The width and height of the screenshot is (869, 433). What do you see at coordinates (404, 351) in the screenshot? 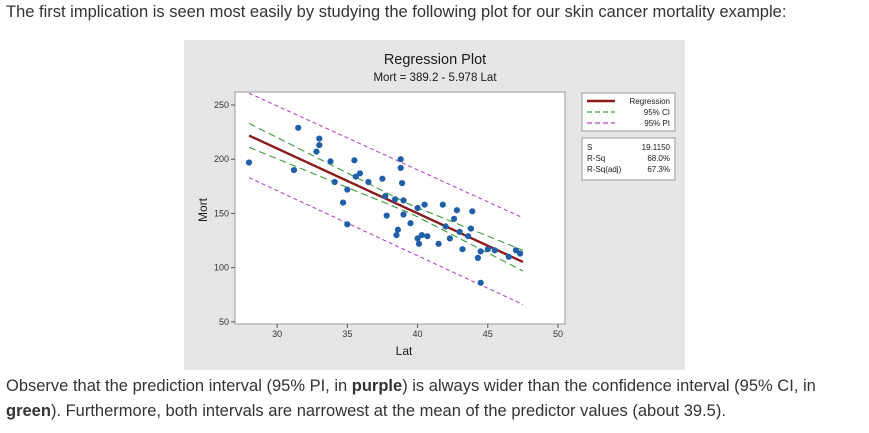
I see `x-axis-label: Lat` at bounding box center [404, 351].